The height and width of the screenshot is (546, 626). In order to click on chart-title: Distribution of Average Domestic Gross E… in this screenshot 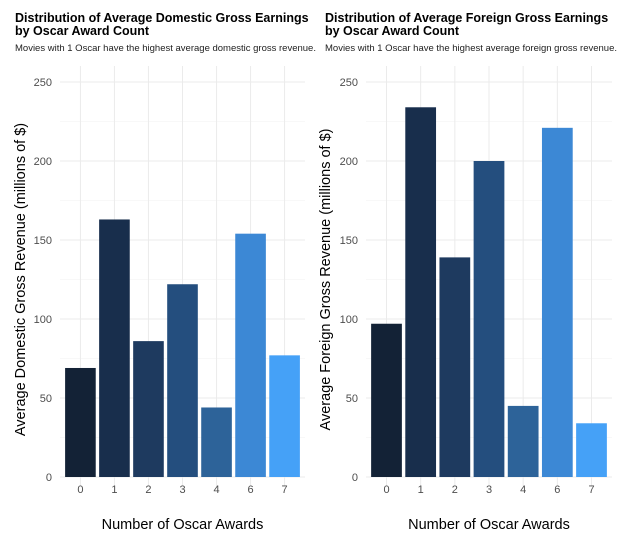, I will do `click(162, 24)`.